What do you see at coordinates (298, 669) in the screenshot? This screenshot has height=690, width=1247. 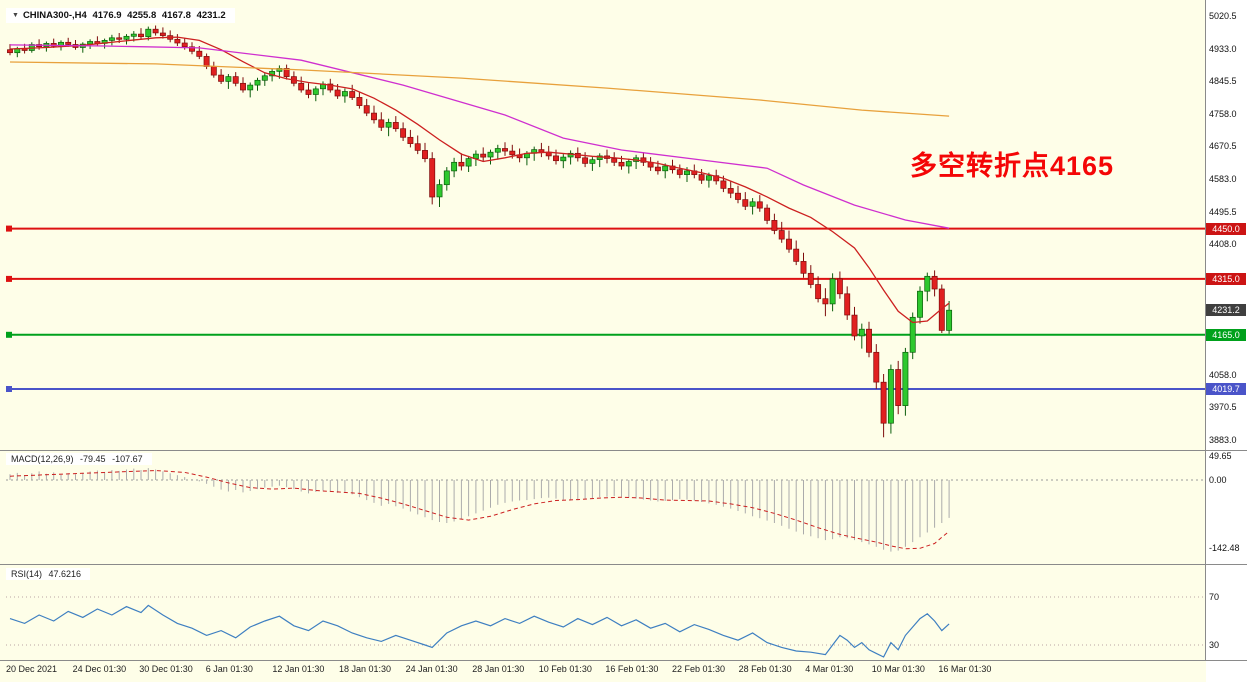 I see `date-axis-label: 12 Jan 01:30` at bounding box center [298, 669].